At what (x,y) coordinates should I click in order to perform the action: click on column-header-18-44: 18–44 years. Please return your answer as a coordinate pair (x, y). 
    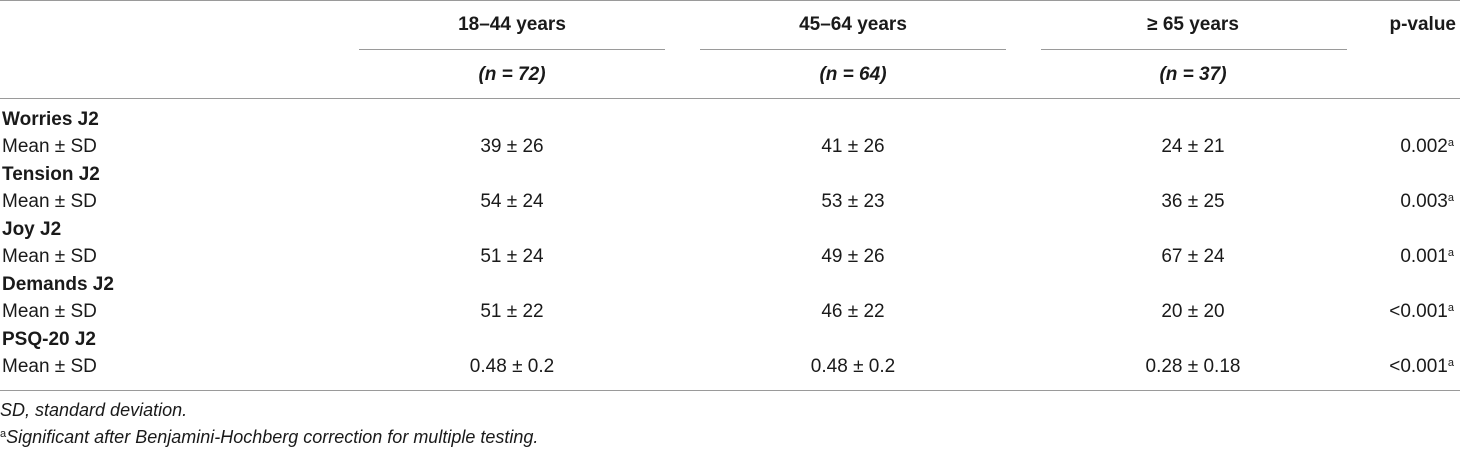
    Looking at the image, I should click on (512, 24).